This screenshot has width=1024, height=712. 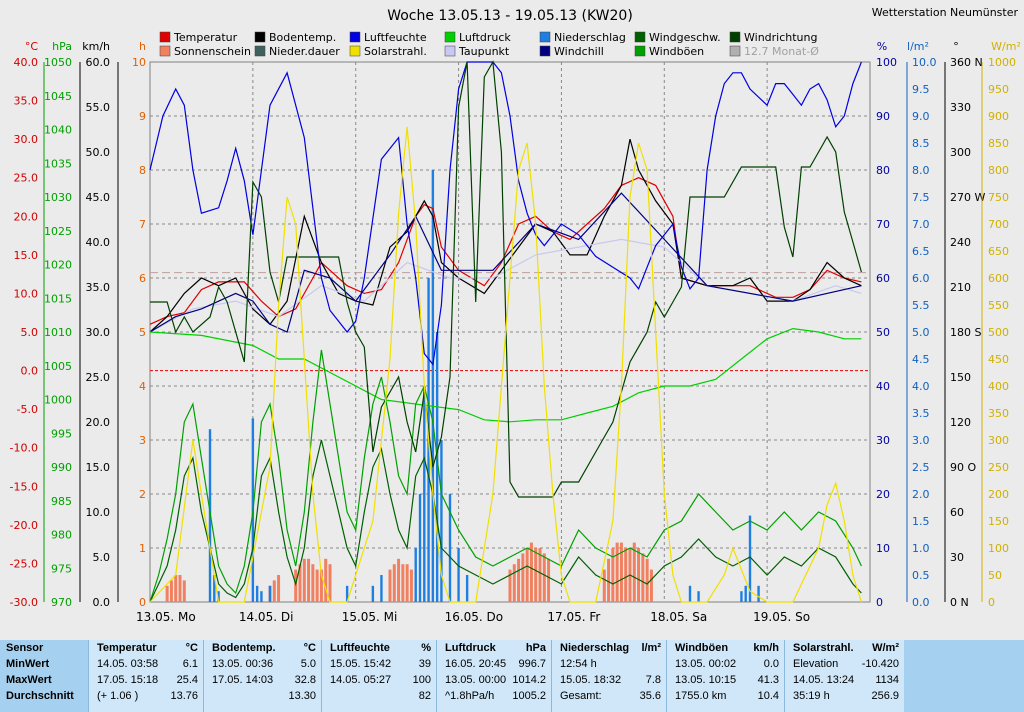 What do you see at coordinates (816, 664) in the screenshot?
I see `summary-cell-label: Elevation` at bounding box center [816, 664].